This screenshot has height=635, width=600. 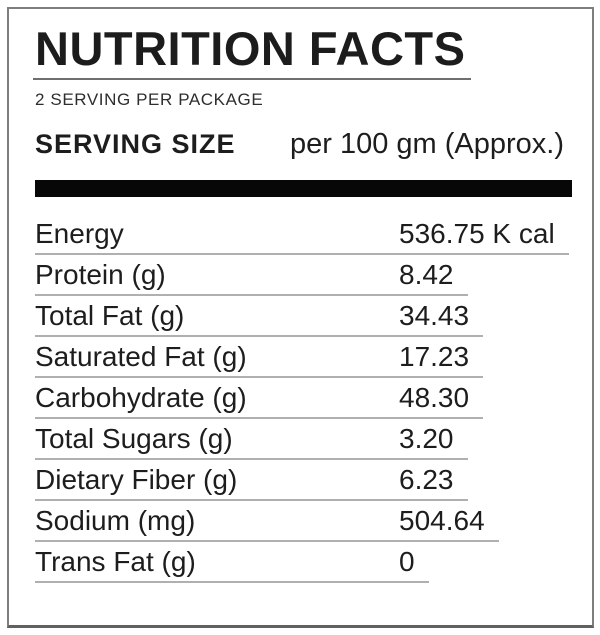 What do you see at coordinates (306, 357) in the screenshot?
I see `table-row: Saturated Fat (g) 17.23` at bounding box center [306, 357].